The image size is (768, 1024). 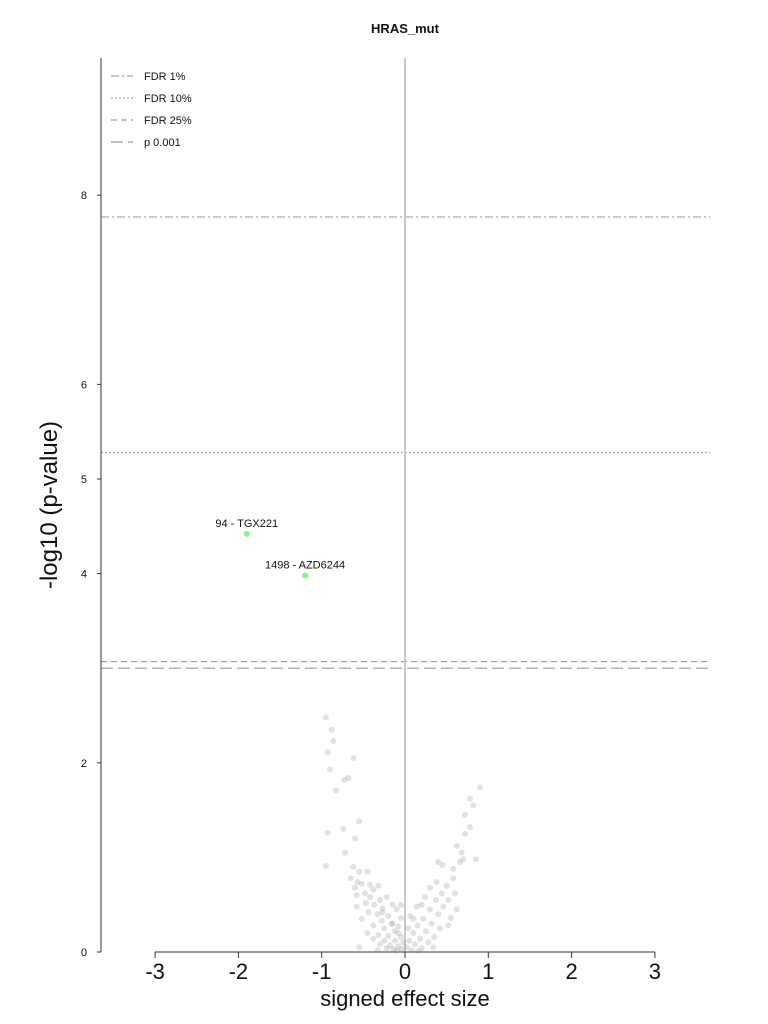 What do you see at coordinates (305, 575) in the screenshot?
I see `highlighted-point` at bounding box center [305, 575].